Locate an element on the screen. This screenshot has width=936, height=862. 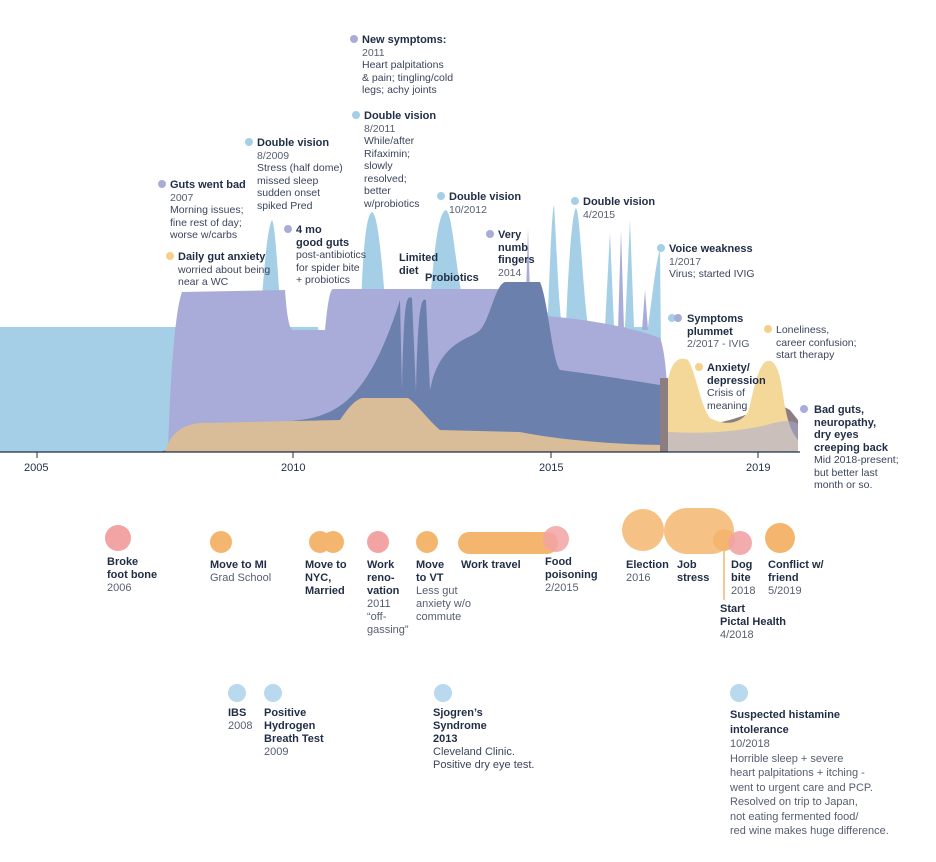
event-date: 10/2018 is located at coordinates (750, 744).